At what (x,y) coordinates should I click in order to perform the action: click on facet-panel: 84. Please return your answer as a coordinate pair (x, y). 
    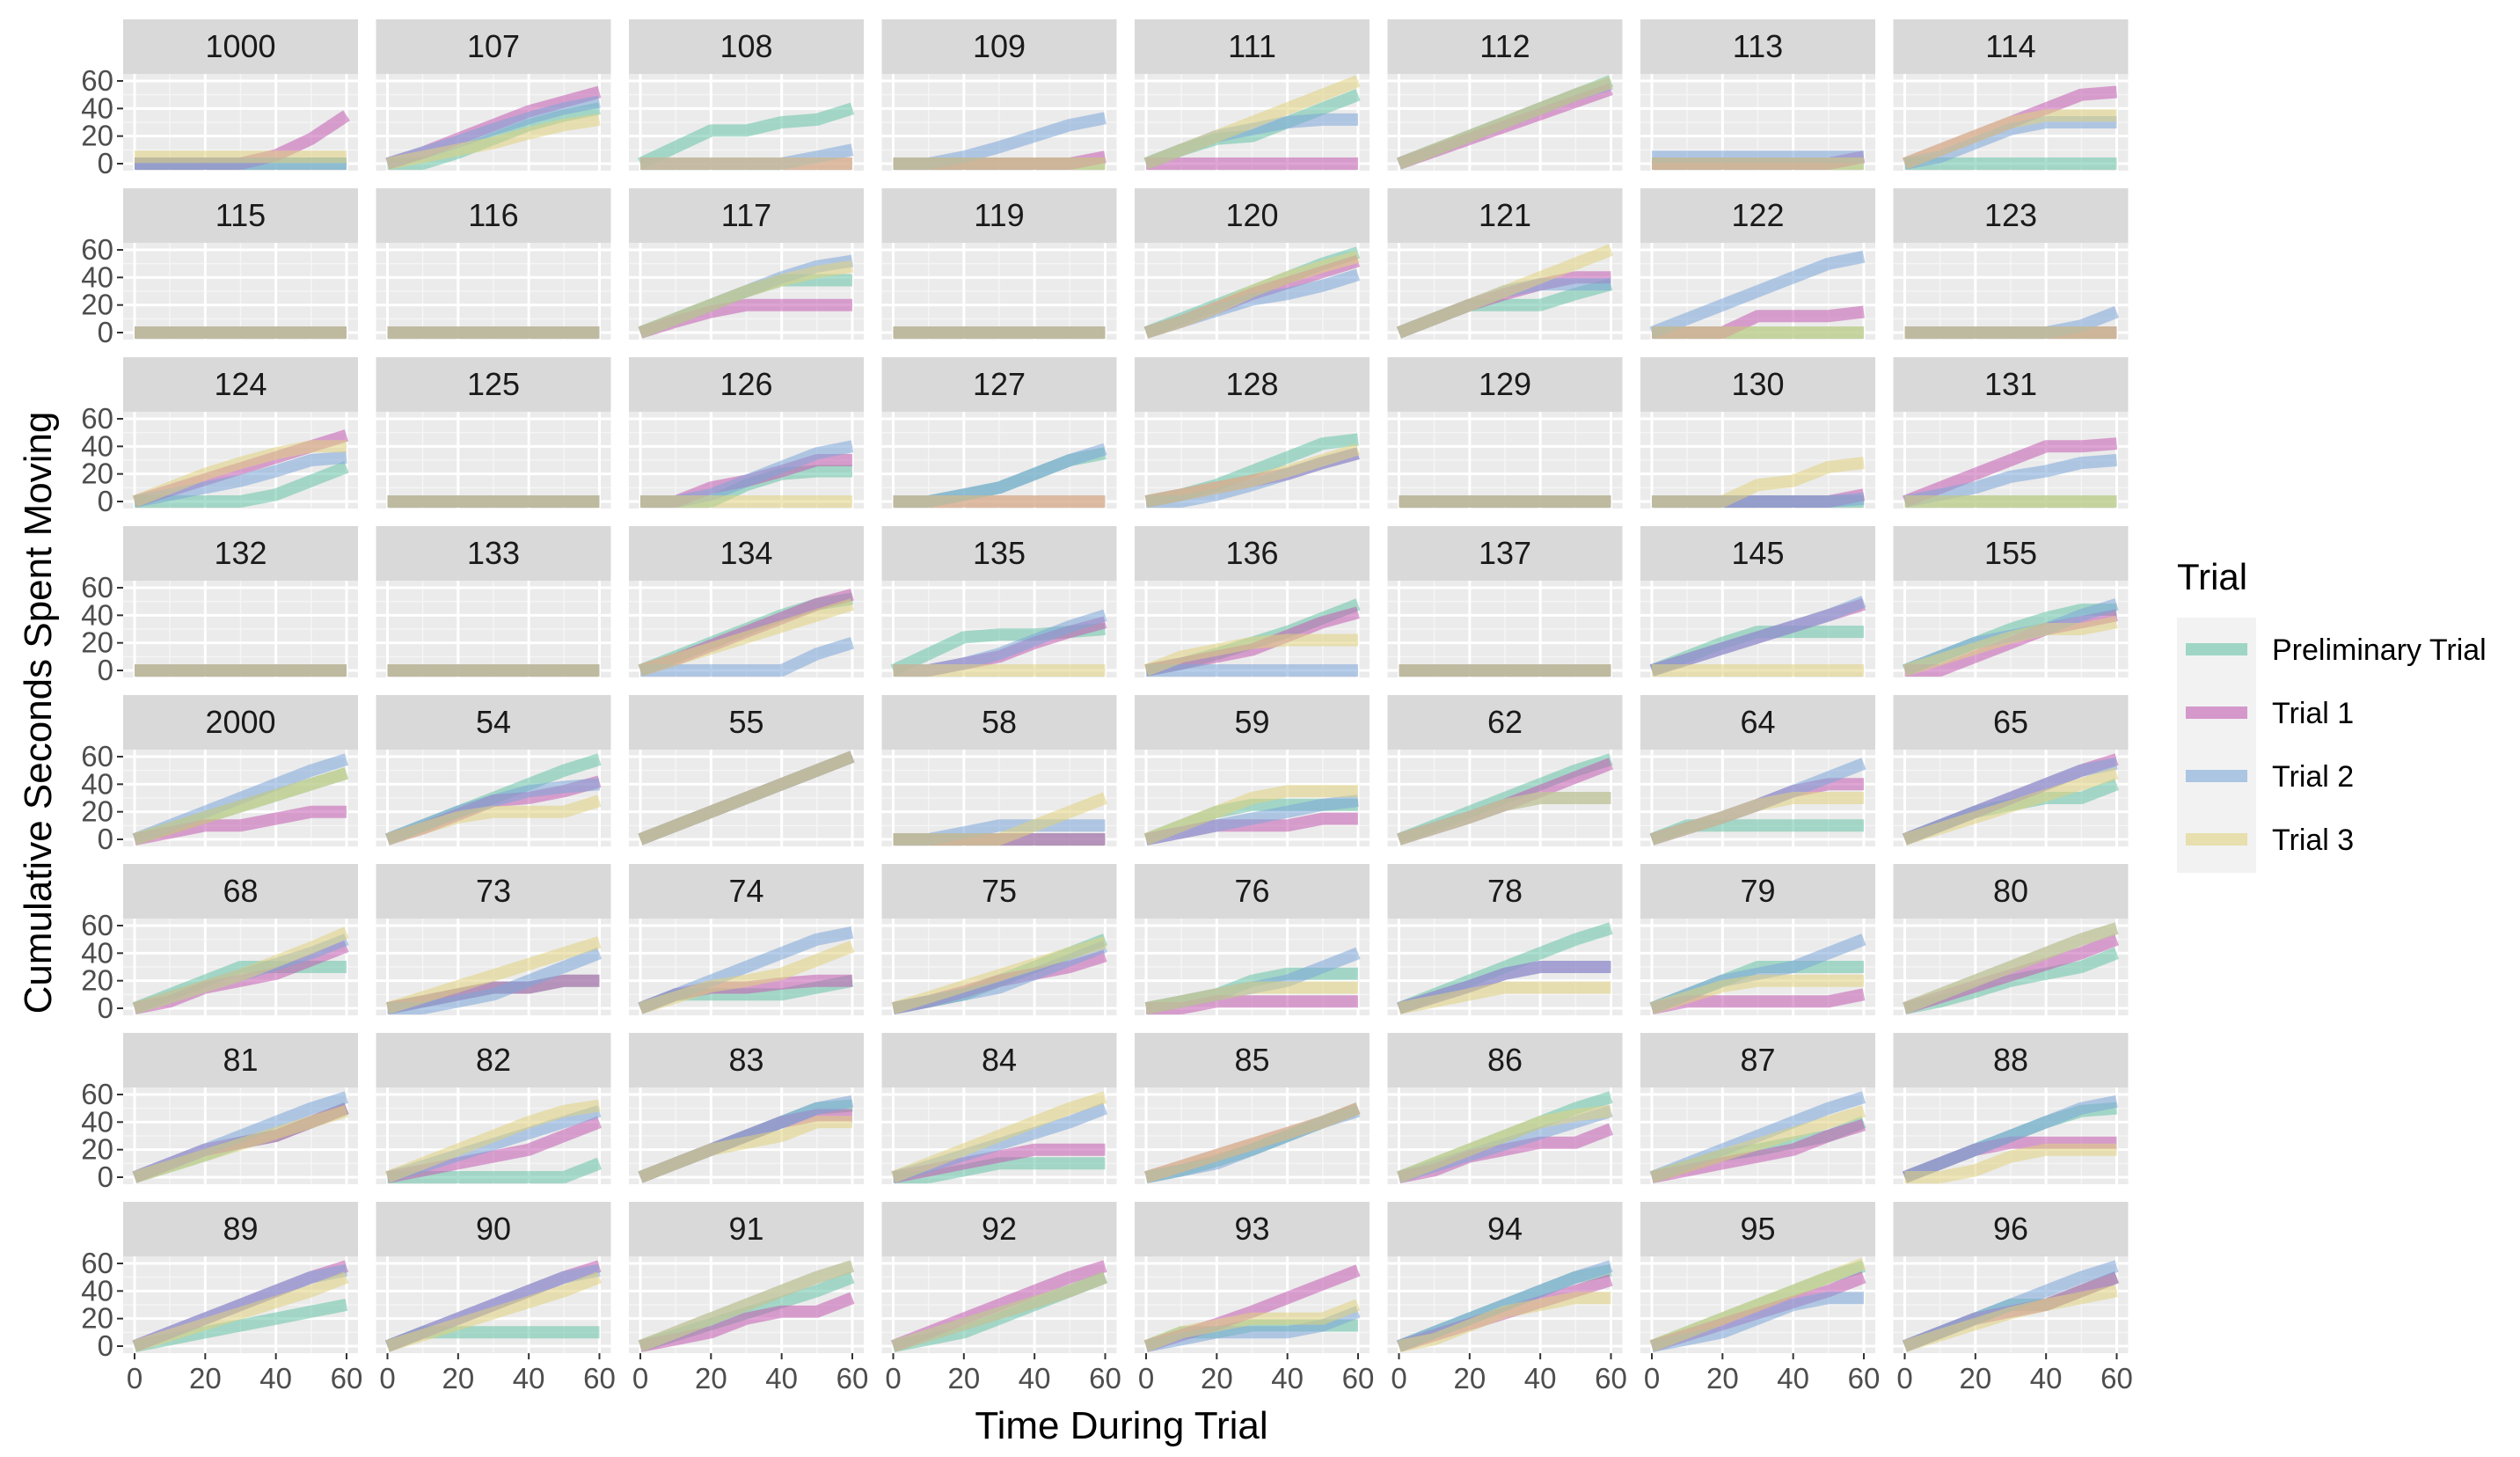
    Looking at the image, I should click on (999, 1108).